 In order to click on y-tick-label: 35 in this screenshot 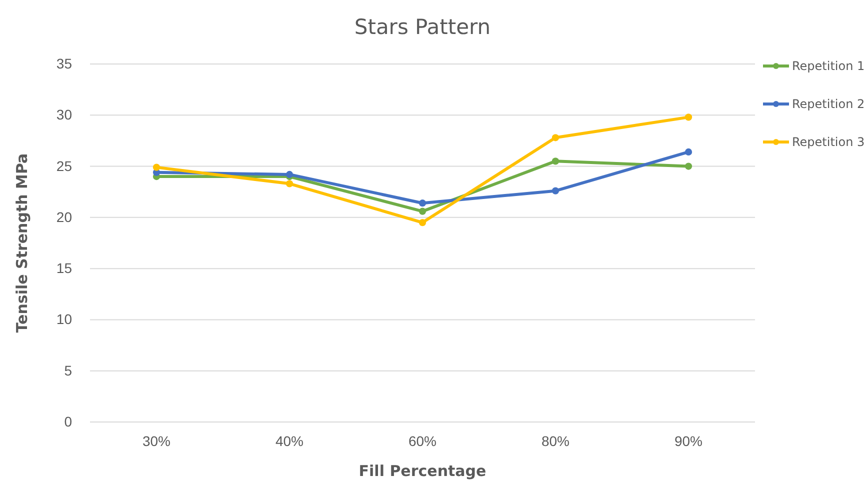, I will do `click(64, 63)`.